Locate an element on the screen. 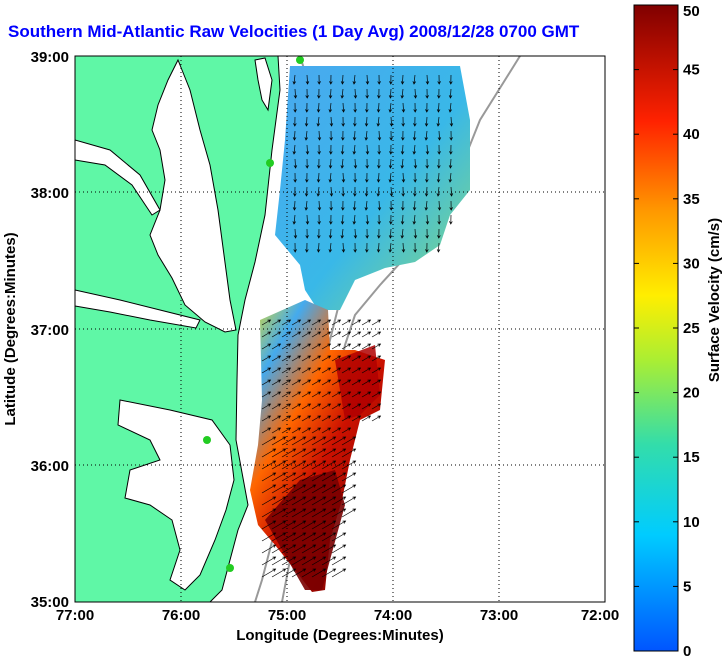 Image resolution: width=724 pixels, height=659 pixels. x-tick-label: 72:00 is located at coordinates (600, 615).